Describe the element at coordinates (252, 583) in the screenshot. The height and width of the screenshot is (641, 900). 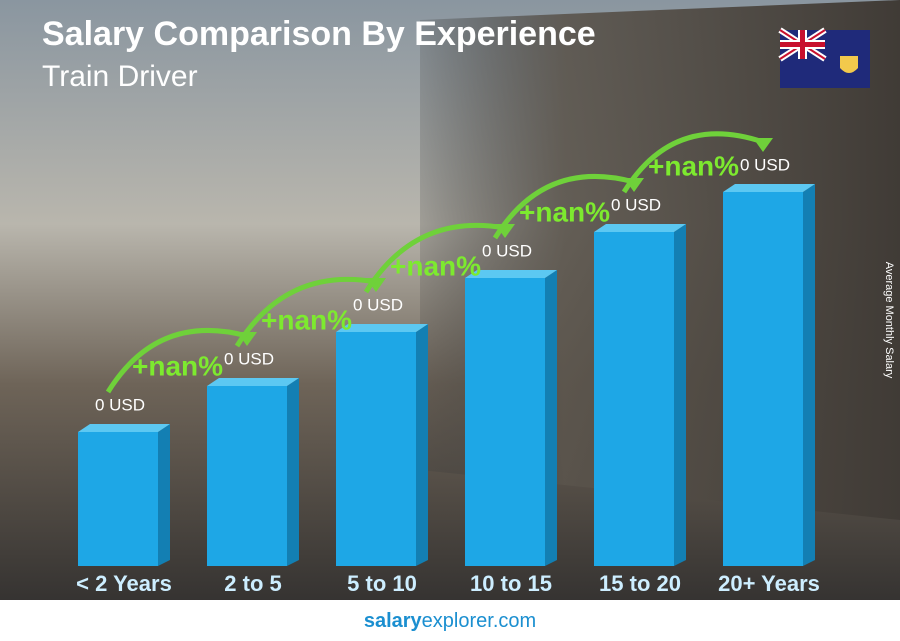
I see `x-tick-label: 2 to 5` at that location.